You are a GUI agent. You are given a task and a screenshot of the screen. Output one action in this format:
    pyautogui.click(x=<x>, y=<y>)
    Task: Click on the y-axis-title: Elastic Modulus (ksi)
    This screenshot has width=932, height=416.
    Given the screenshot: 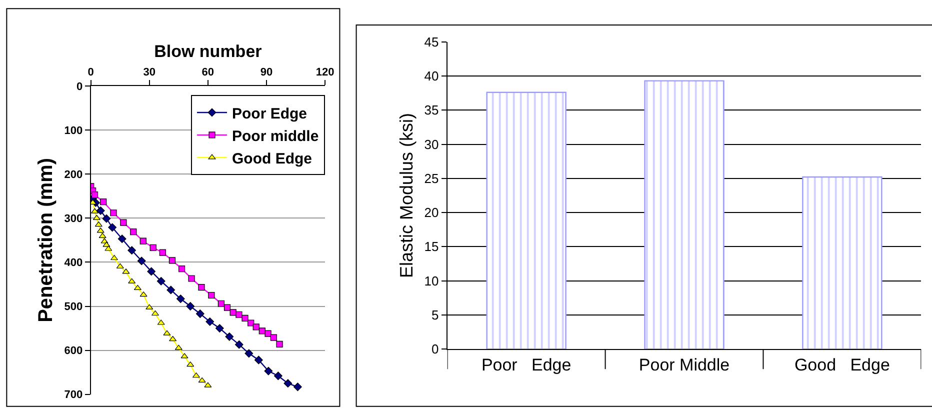 What is the action you would take?
    pyautogui.click(x=406, y=195)
    